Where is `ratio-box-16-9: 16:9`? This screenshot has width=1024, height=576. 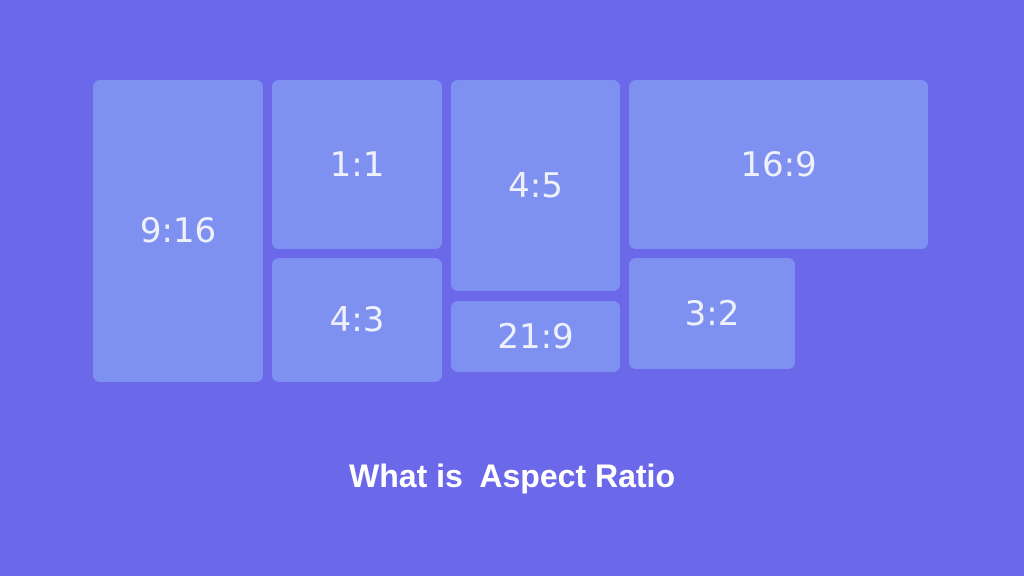 ratio-box-16-9: 16:9 is located at coordinates (778, 164).